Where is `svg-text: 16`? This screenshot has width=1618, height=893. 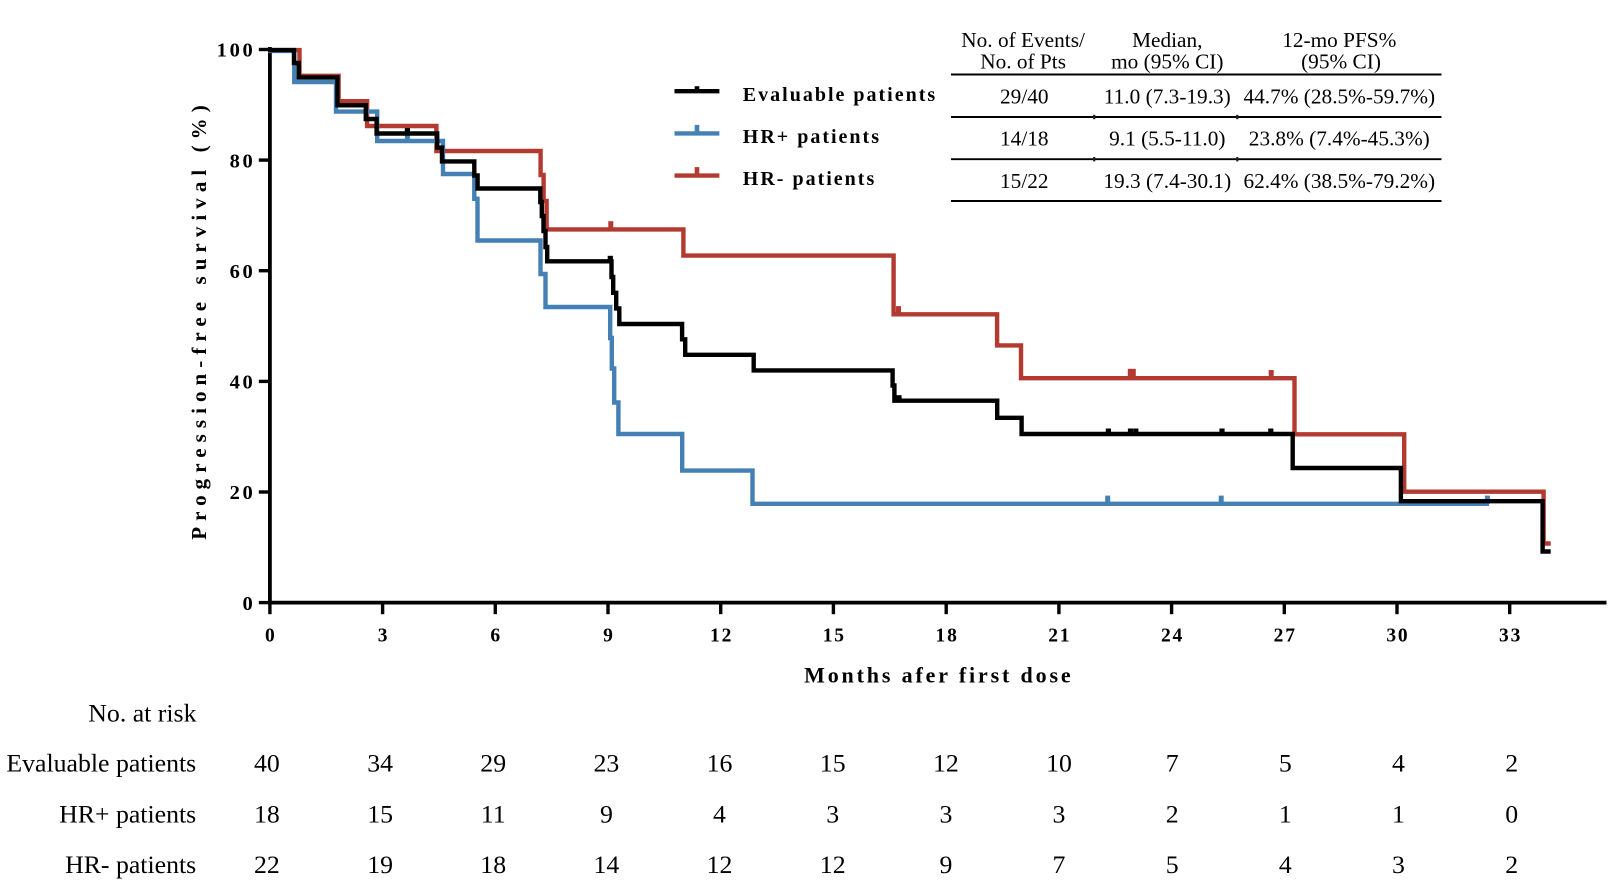
svg-text: 16 is located at coordinates (720, 763).